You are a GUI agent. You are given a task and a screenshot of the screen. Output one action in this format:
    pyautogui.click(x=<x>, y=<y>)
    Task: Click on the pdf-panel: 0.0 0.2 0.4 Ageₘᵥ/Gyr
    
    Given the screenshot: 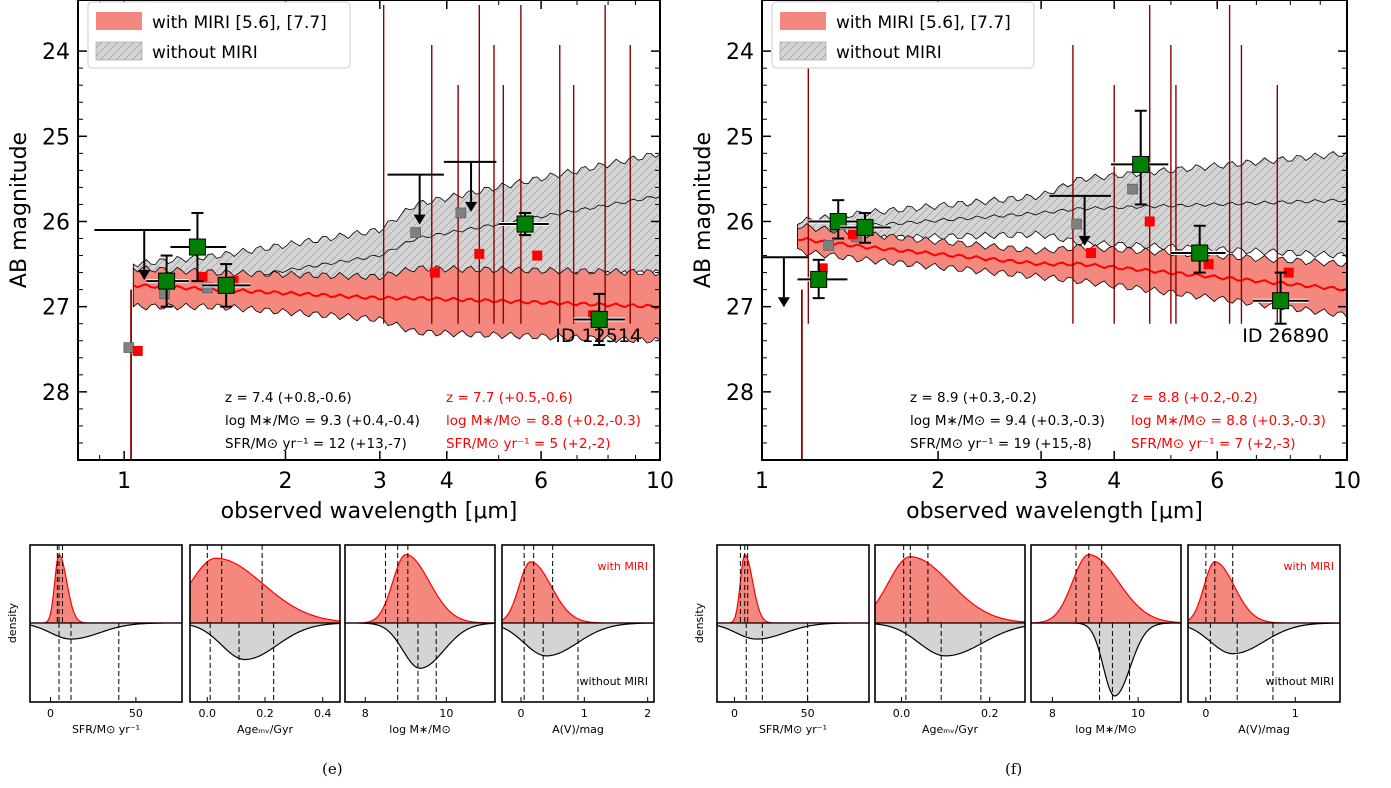 What is the action you would take?
    pyautogui.click(x=265, y=640)
    